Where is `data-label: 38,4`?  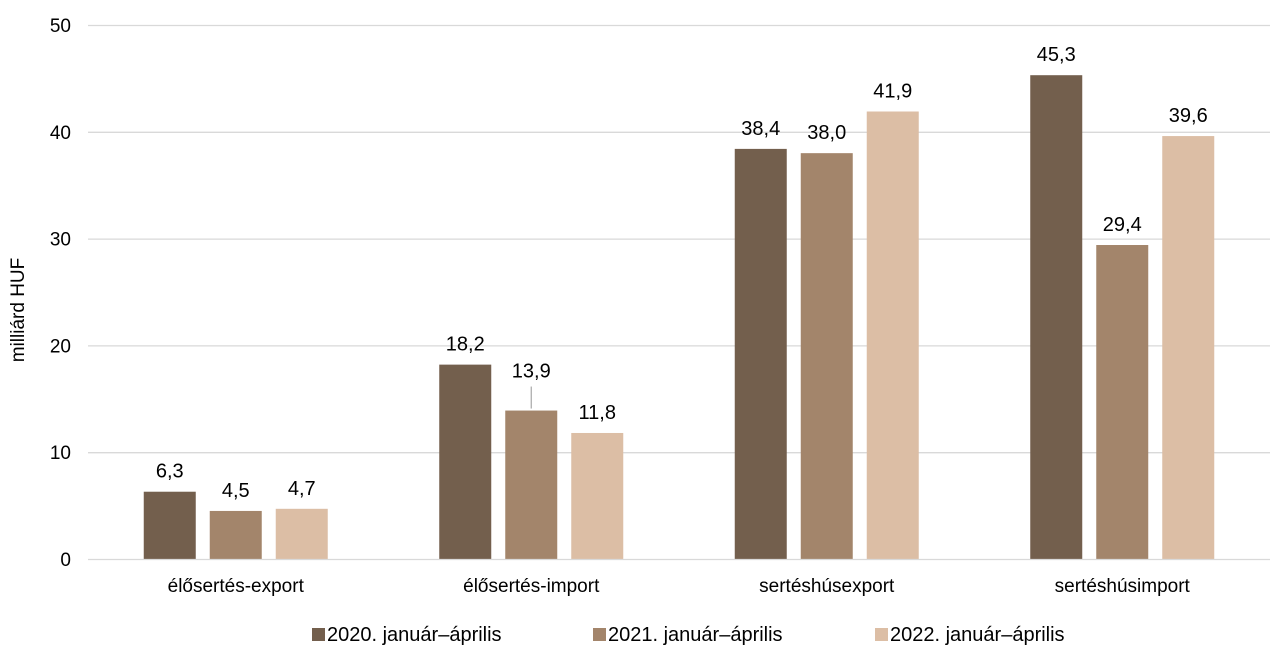 data-label: 38,4 is located at coordinates (760, 129).